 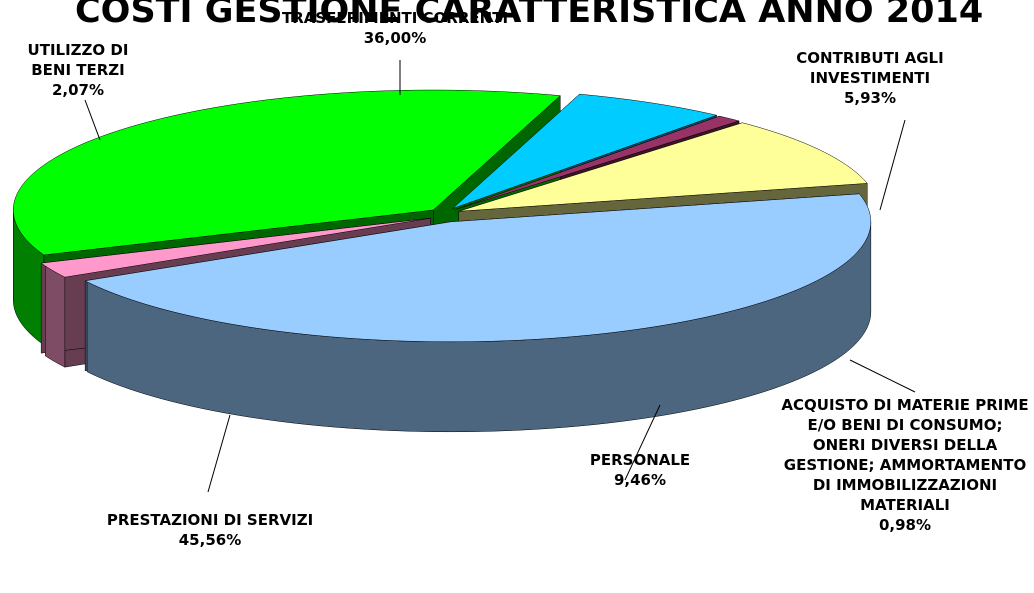 I want to click on value-label: 2,07%, so click(x=78, y=90).